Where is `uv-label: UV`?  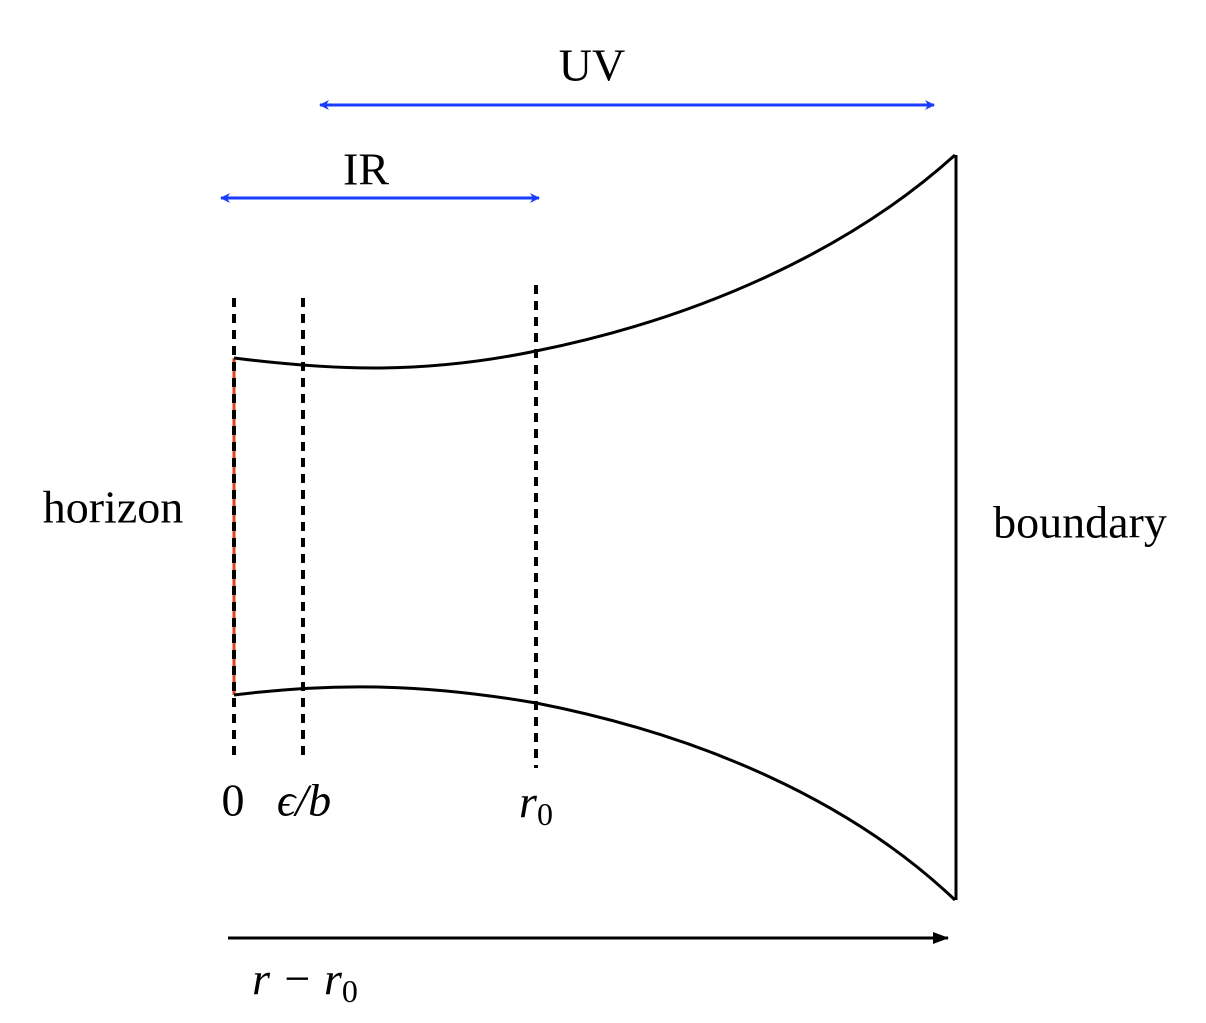
uv-label: UV is located at coordinates (592, 65).